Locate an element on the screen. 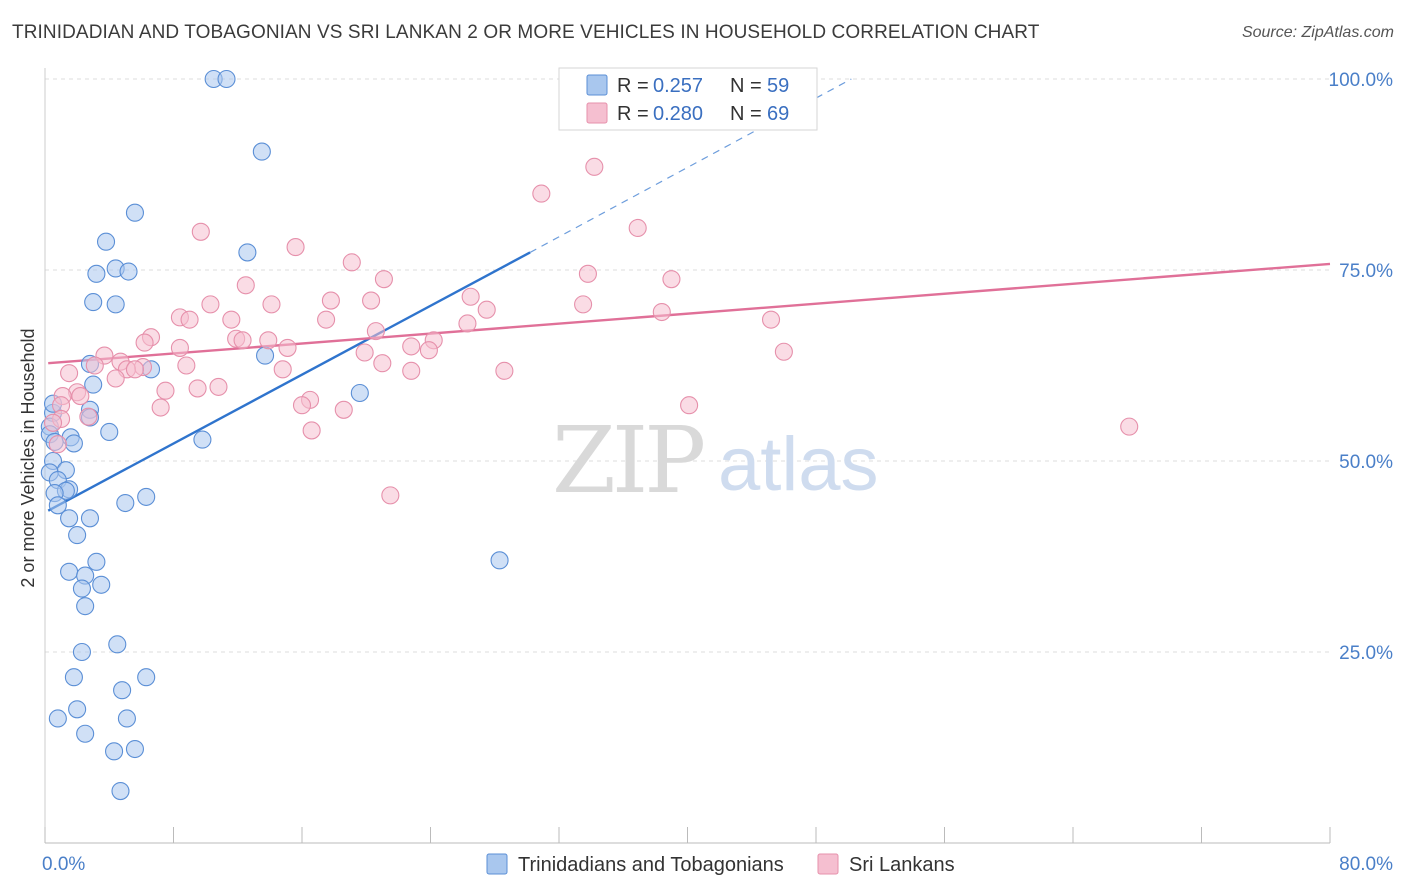  legend-label-sri-lankans: Sri Lankans is located at coordinates (902, 865).